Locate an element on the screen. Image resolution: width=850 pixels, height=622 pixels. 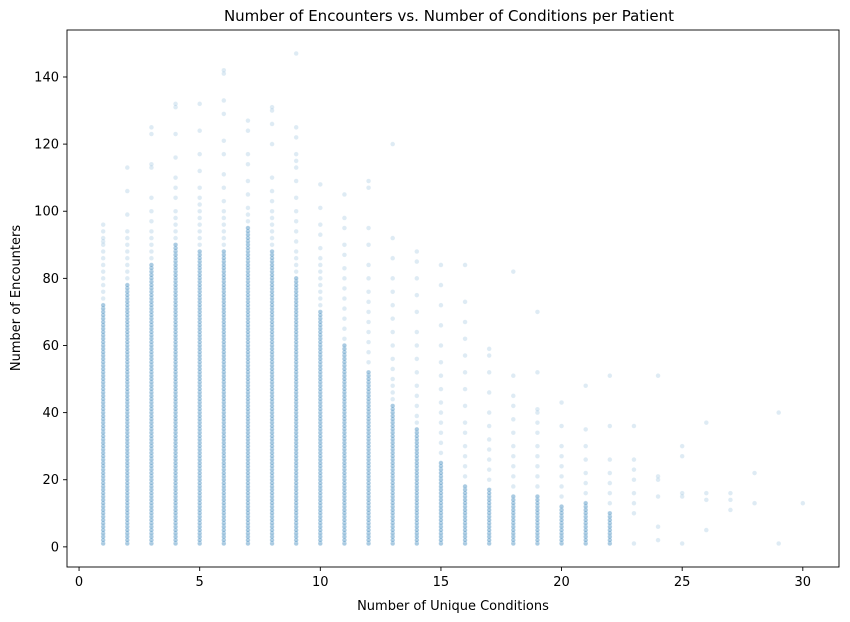
y-tick-label: 20 is located at coordinates (50, 480).